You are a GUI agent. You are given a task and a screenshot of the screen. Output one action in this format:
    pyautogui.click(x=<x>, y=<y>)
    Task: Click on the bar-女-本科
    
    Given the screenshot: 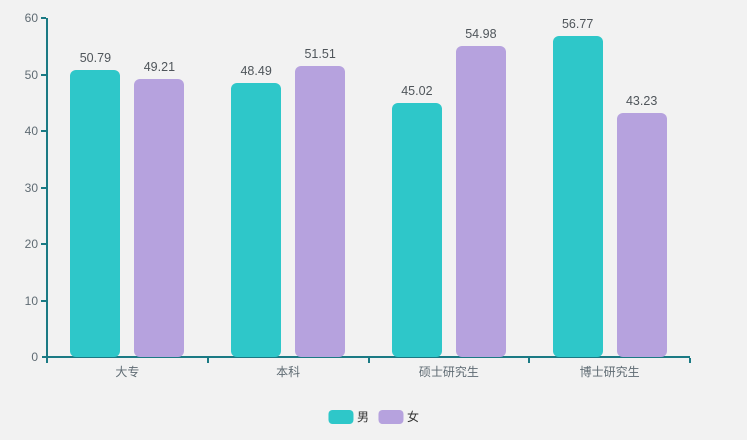 What is the action you would take?
    pyautogui.click(x=320, y=211)
    